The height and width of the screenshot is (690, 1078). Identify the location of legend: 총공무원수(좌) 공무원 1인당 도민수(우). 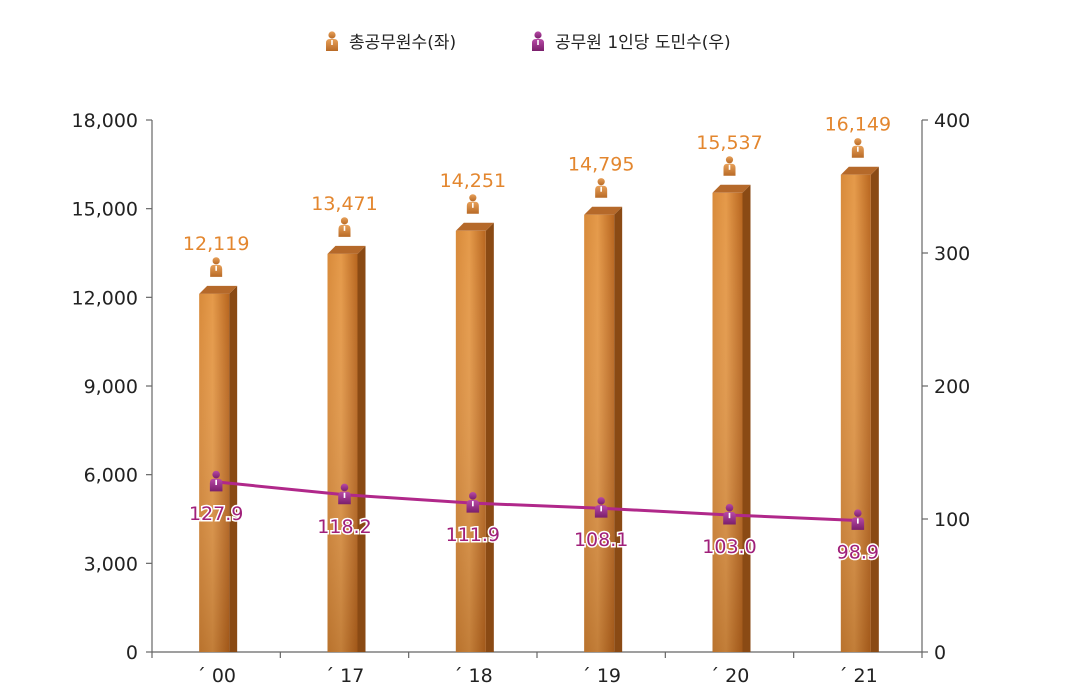
(528, 42).